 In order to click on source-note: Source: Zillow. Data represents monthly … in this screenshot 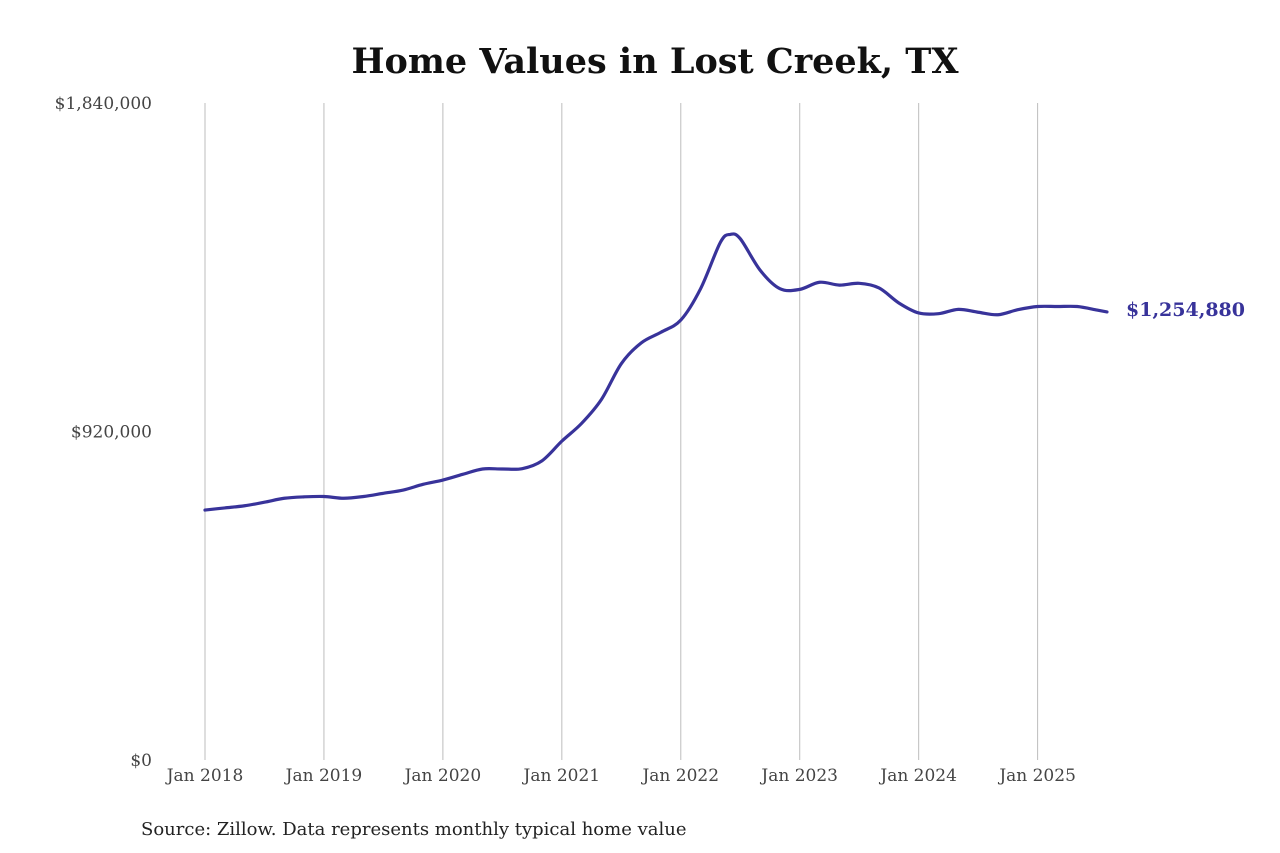, I will do `click(414, 829)`.